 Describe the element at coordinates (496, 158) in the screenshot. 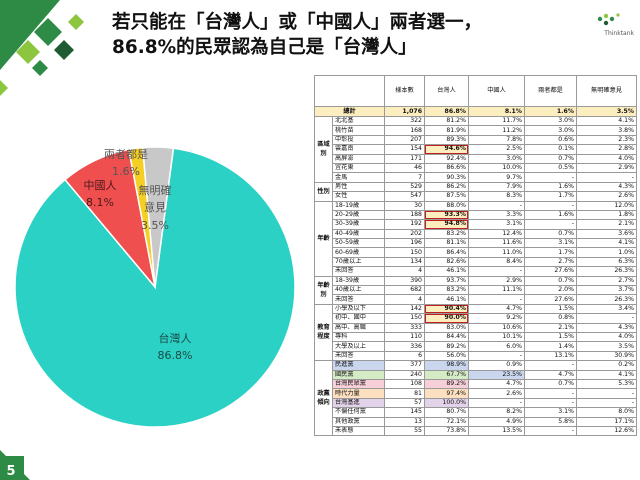

I see `table-cell: 3.0%` at that location.